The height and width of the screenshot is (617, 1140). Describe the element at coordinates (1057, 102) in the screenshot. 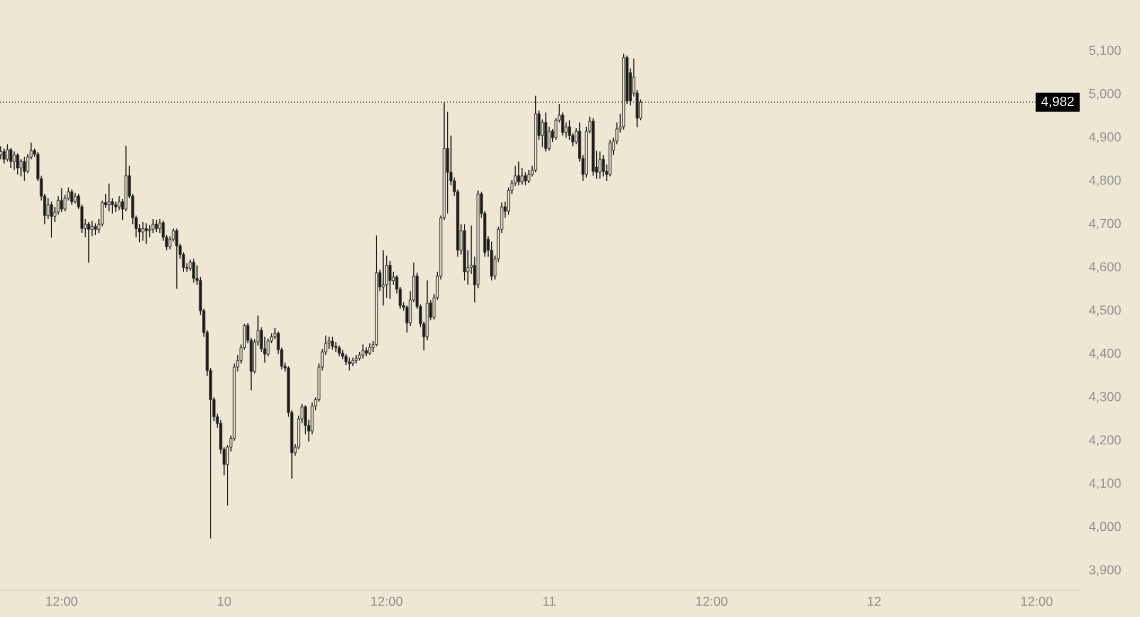

I see `ref-line-label: 4,982` at that location.